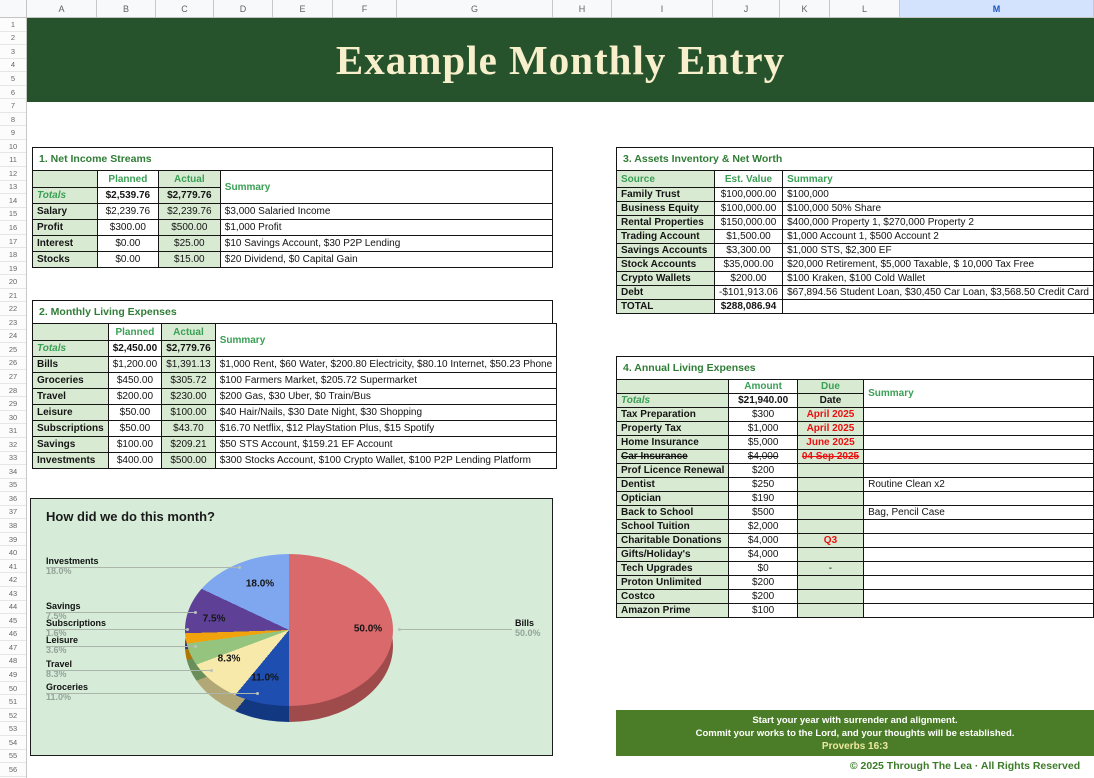  I want to click on cell-amount: $100, so click(763, 610).